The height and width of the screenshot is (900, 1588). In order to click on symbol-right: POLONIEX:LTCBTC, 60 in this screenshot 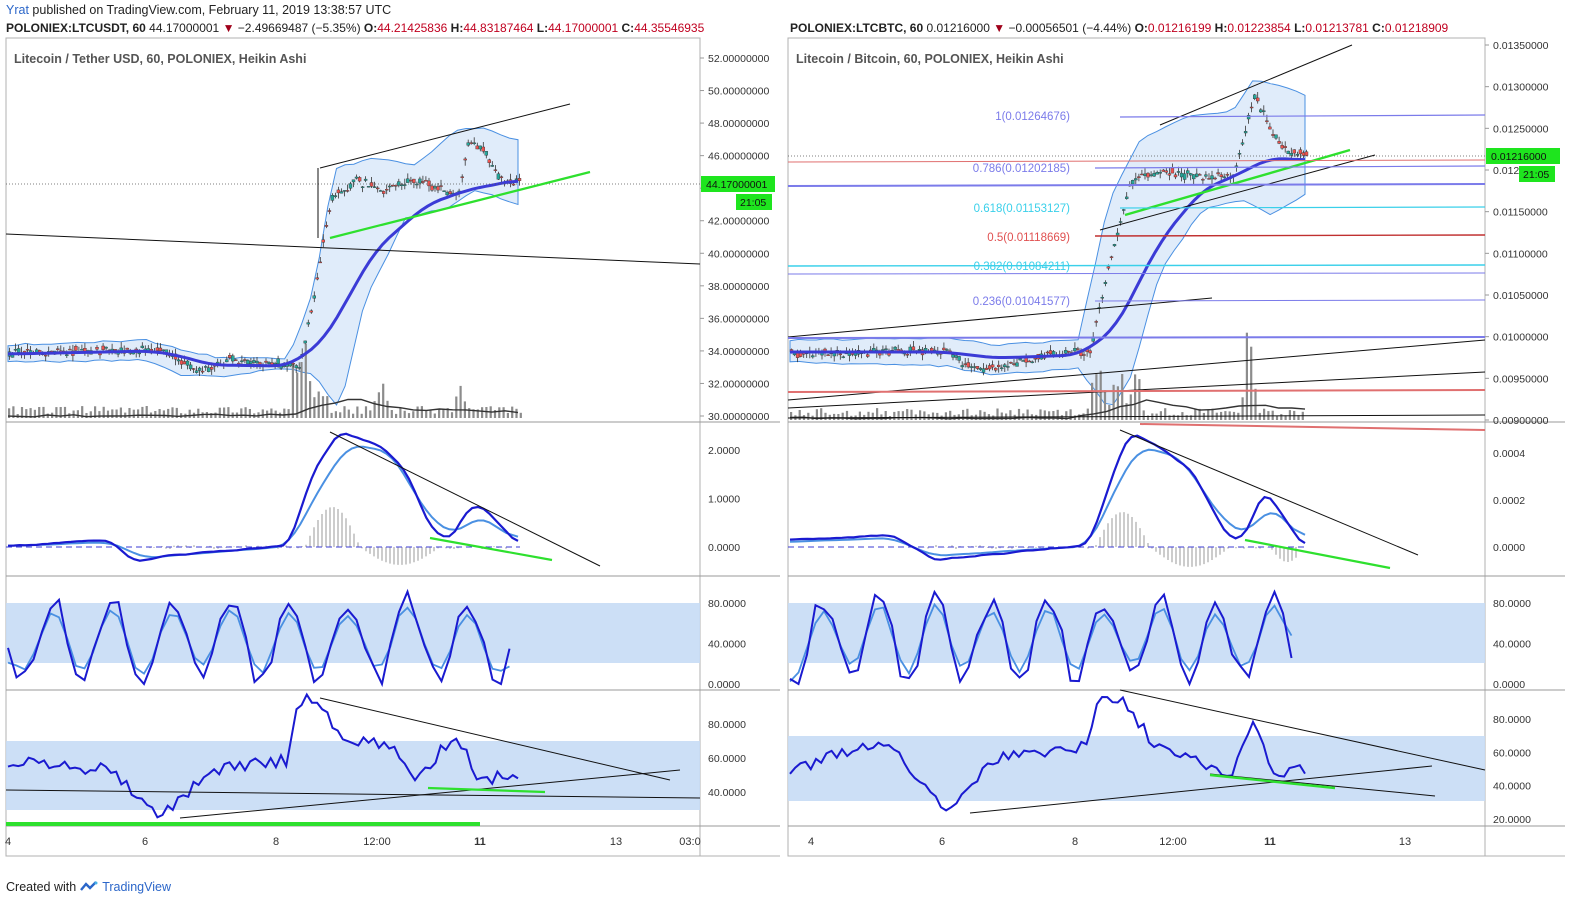, I will do `click(857, 28)`.